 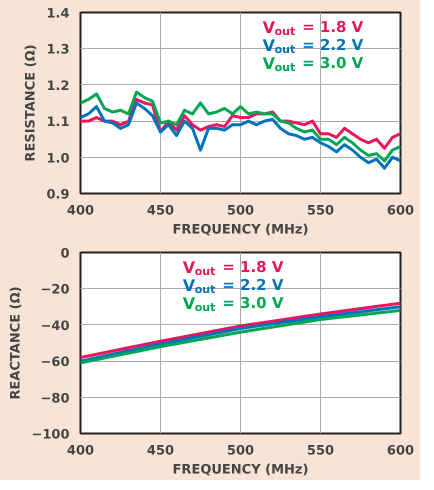 What do you see at coordinates (65, 254) in the screenshot?
I see `y-tick-label: 0` at bounding box center [65, 254].